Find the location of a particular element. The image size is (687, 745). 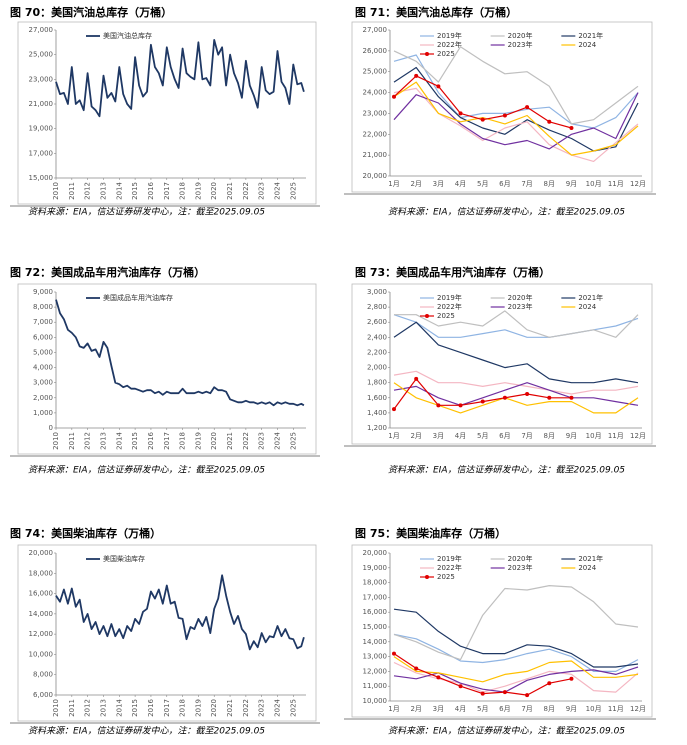

legend-label: 美国汽油总库存 is located at coordinates (127, 35).